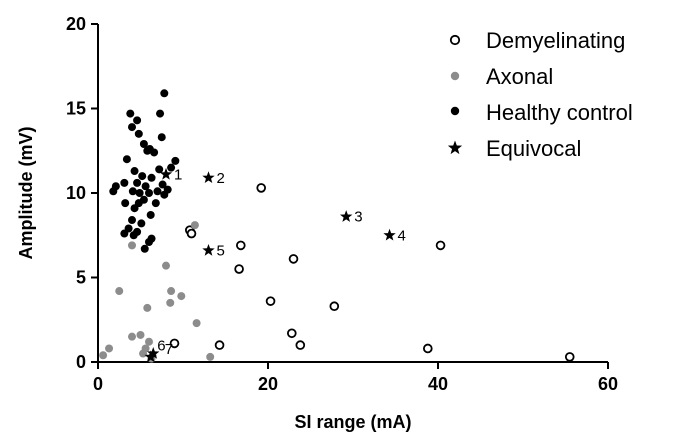  Describe the element at coordinates (519, 76) in the screenshot. I see `legend-label-axonal: Axonal` at that location.